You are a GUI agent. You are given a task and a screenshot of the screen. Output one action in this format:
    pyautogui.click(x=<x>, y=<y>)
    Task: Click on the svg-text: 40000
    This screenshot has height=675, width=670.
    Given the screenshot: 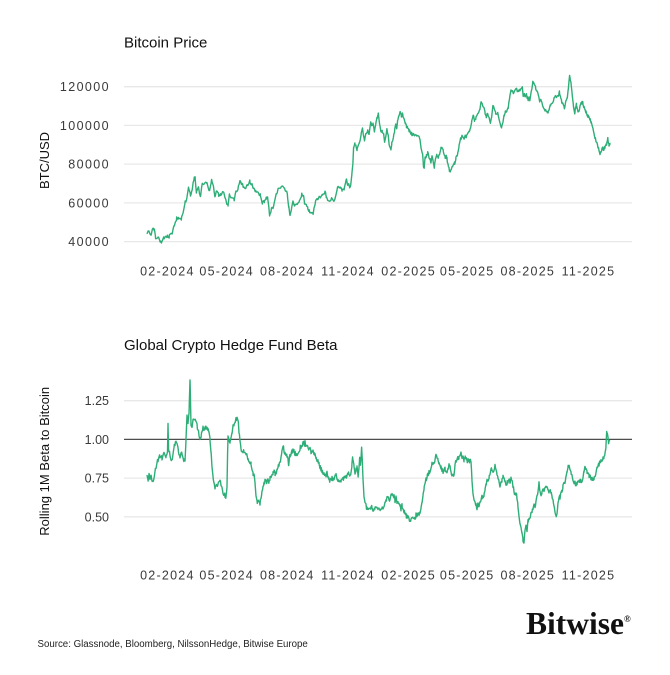 What is the action you would take?
    pyautogui.click(x=89, y=242)
    